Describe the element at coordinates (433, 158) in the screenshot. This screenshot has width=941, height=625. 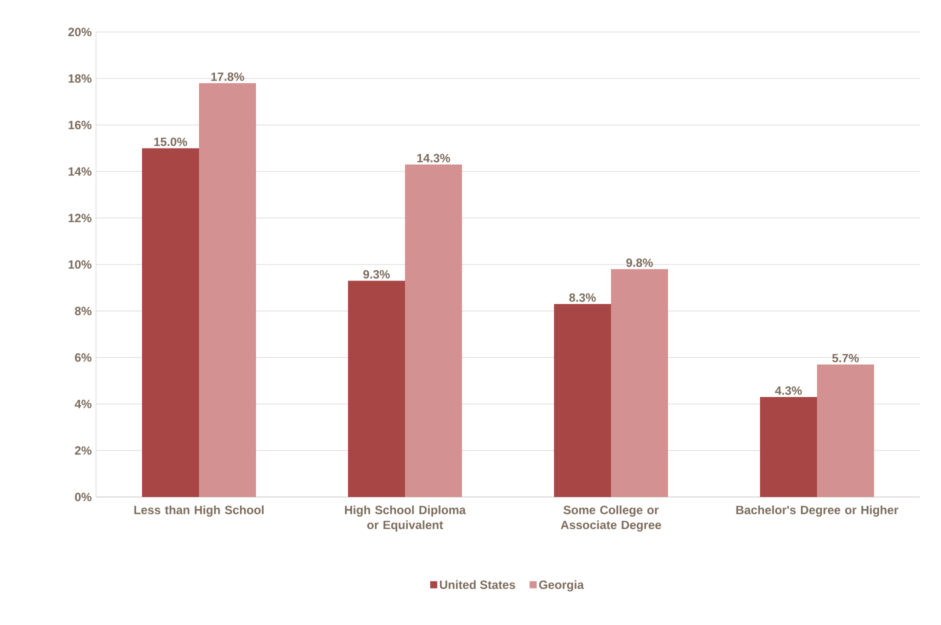
I see `data-label: 14.3%` at that location.